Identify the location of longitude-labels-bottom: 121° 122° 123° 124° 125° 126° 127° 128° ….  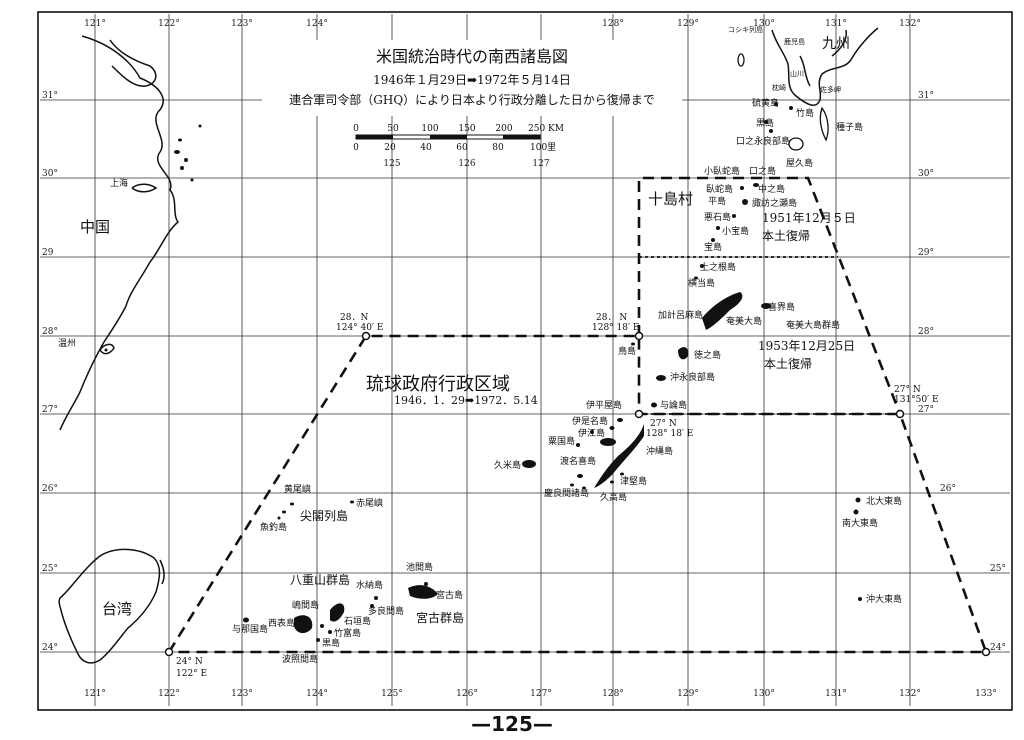
(540, 694).